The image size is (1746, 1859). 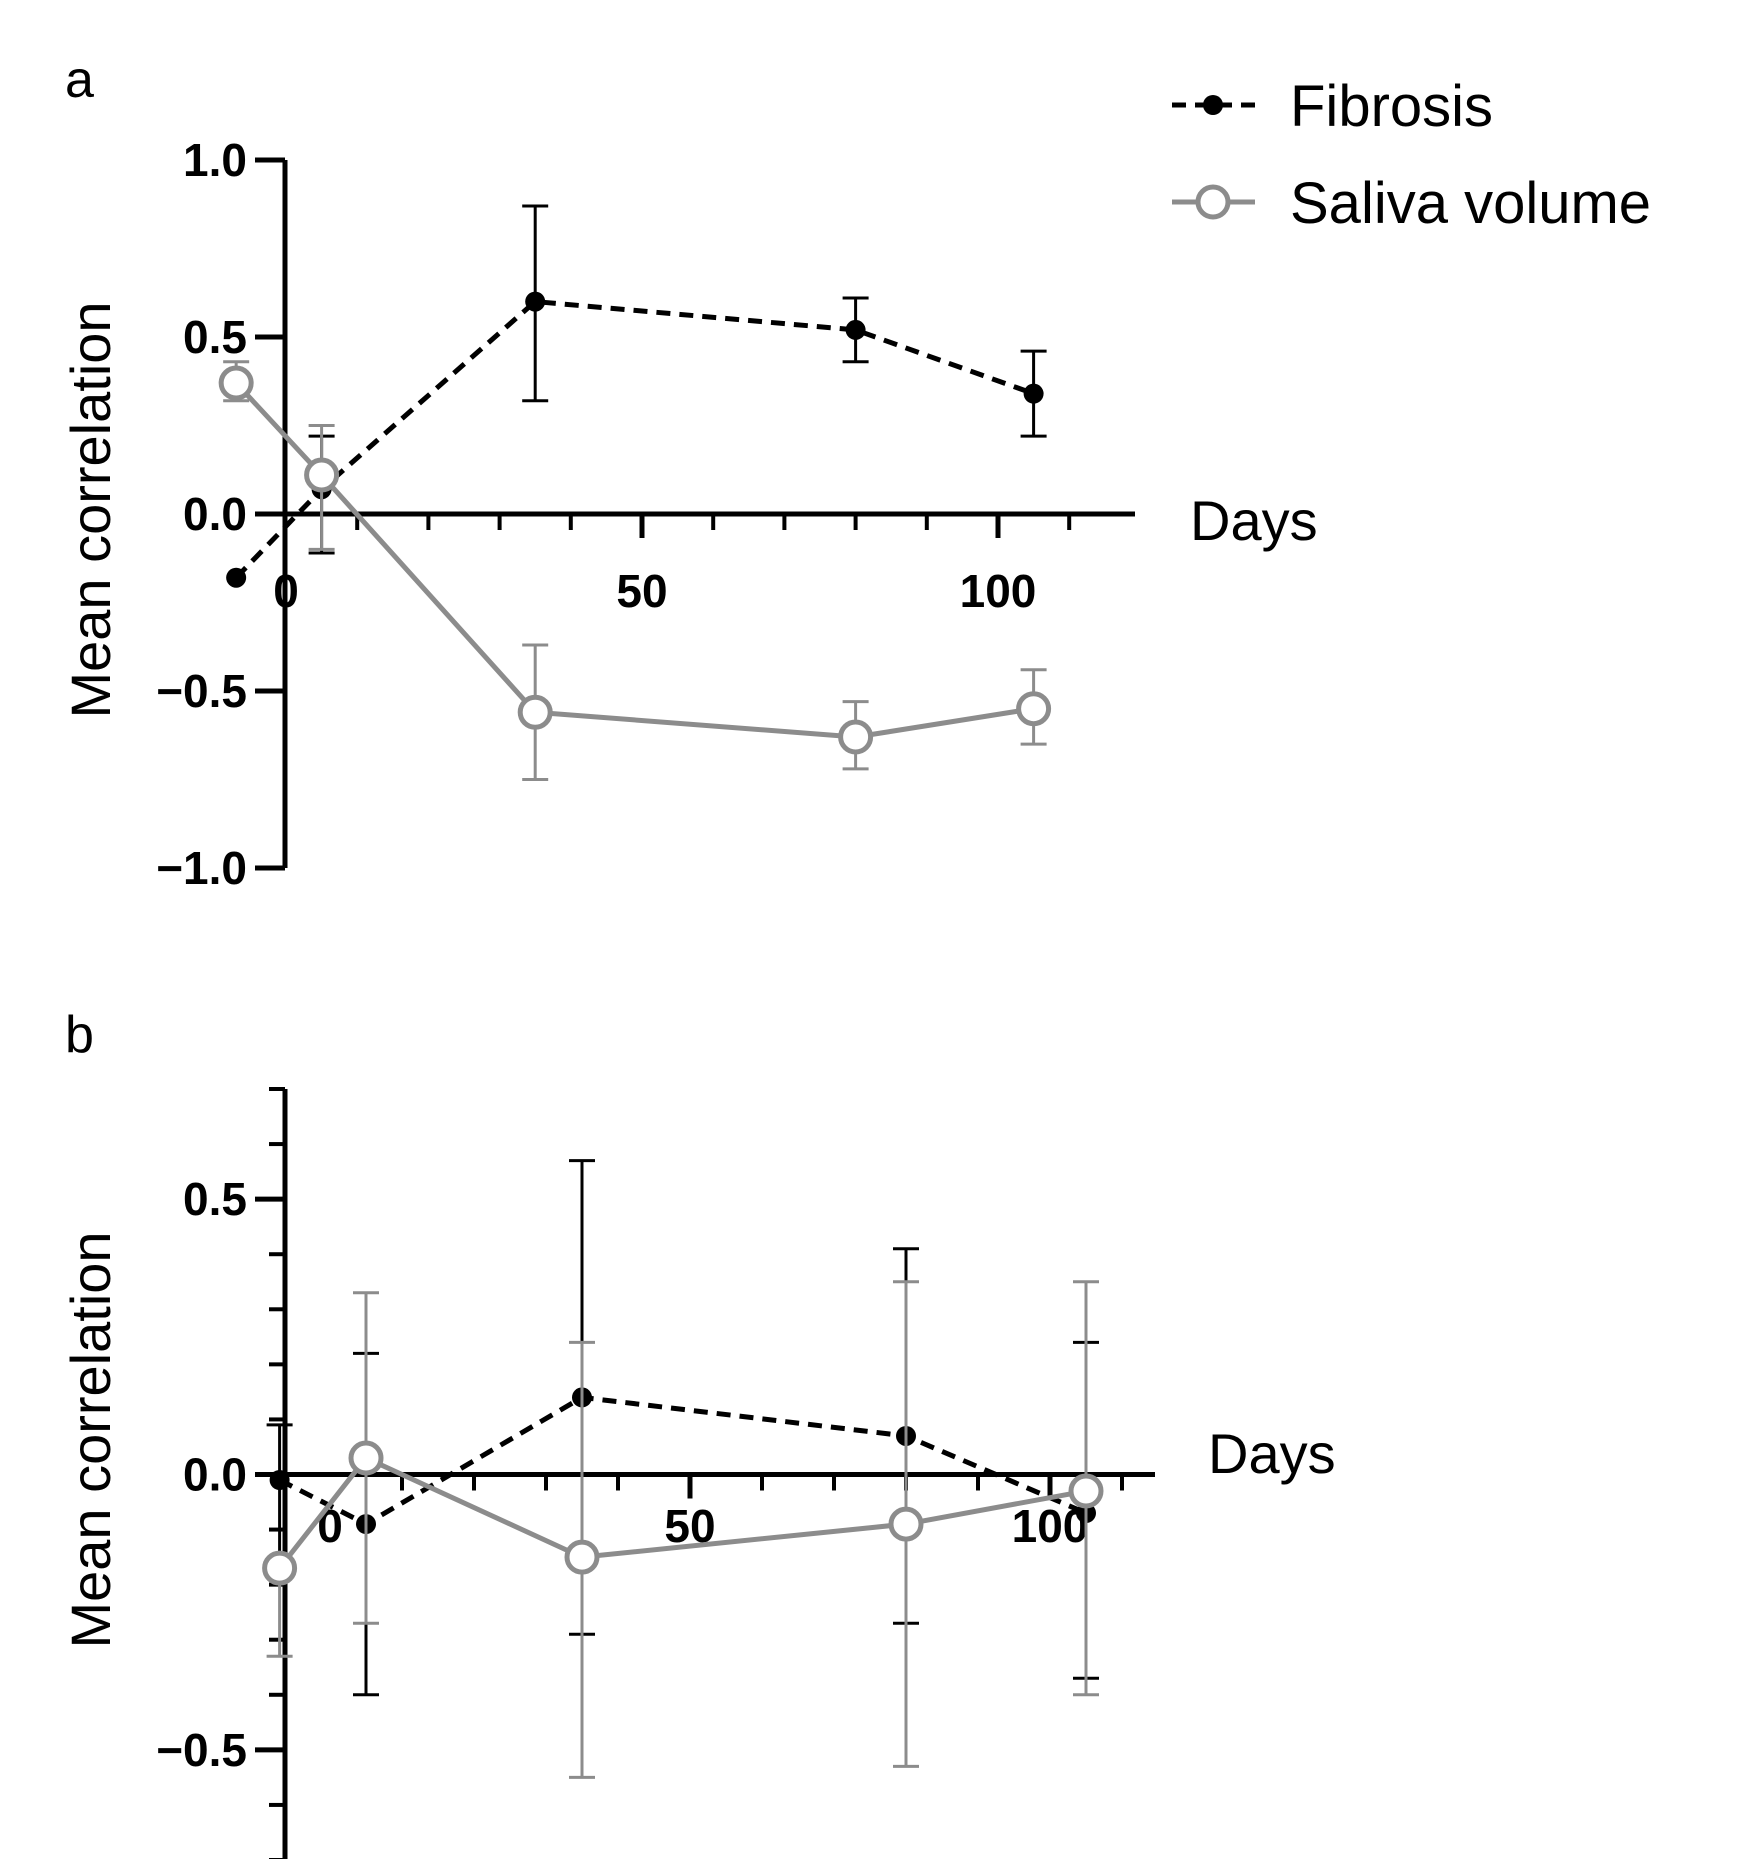 What do you see at coordinates (201, 691) in the screenshot?
I see `panel-a-y-tick-label: −0.5` at bounding box center [201, 691].